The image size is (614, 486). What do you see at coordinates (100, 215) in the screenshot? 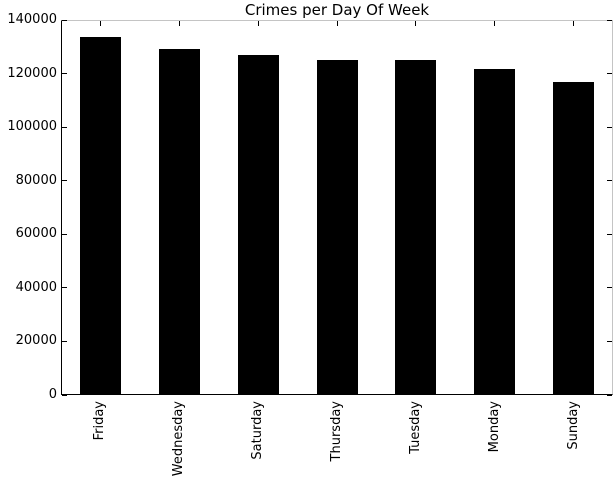
I see `bar-friday` at bounding box center [100, 215].